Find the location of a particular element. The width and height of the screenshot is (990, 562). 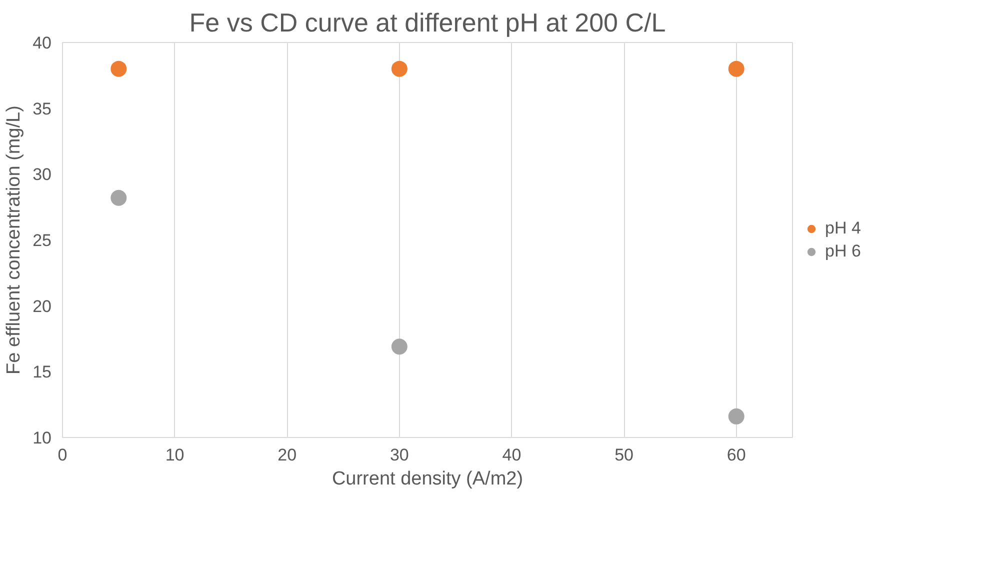

y-tick-label: 35 is located at coordinates (42, 108).